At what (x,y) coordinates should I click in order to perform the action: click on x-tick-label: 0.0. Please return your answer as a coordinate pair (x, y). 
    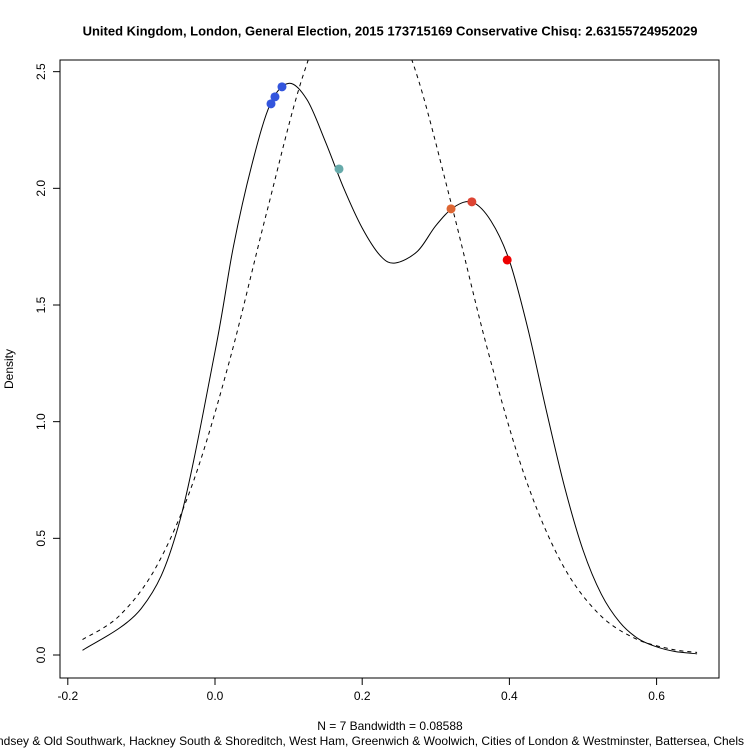
    Looking at the image, I should click on (215, 696).